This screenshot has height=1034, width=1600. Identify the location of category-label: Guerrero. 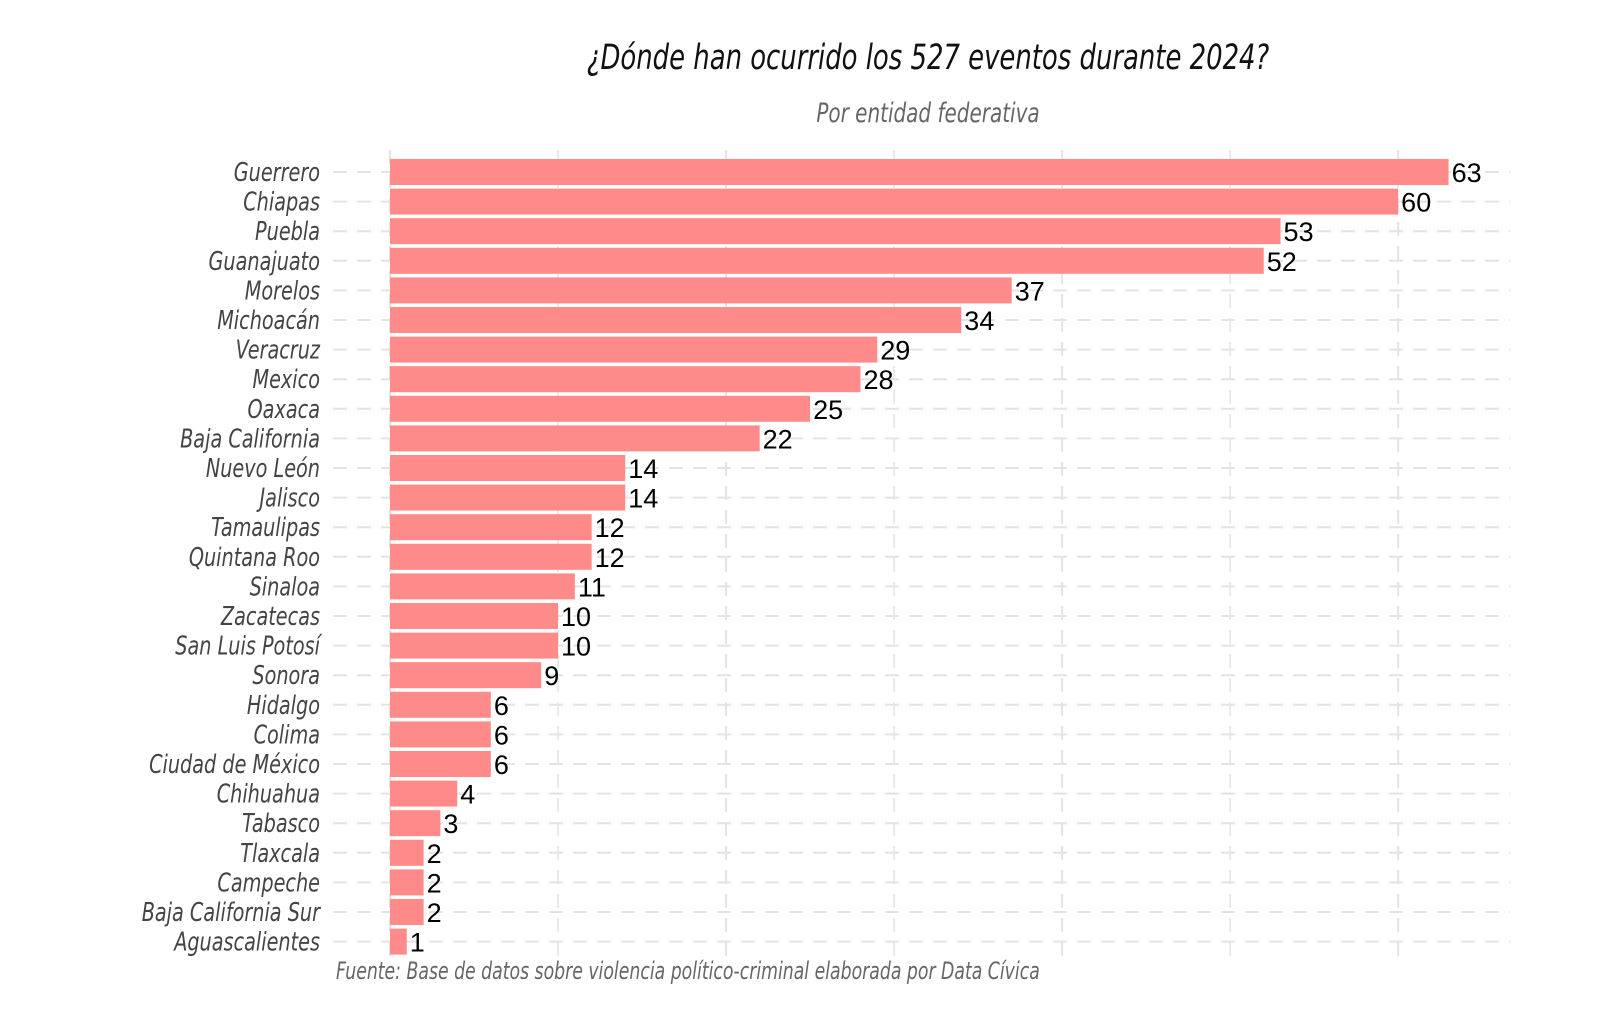
(277, 173).